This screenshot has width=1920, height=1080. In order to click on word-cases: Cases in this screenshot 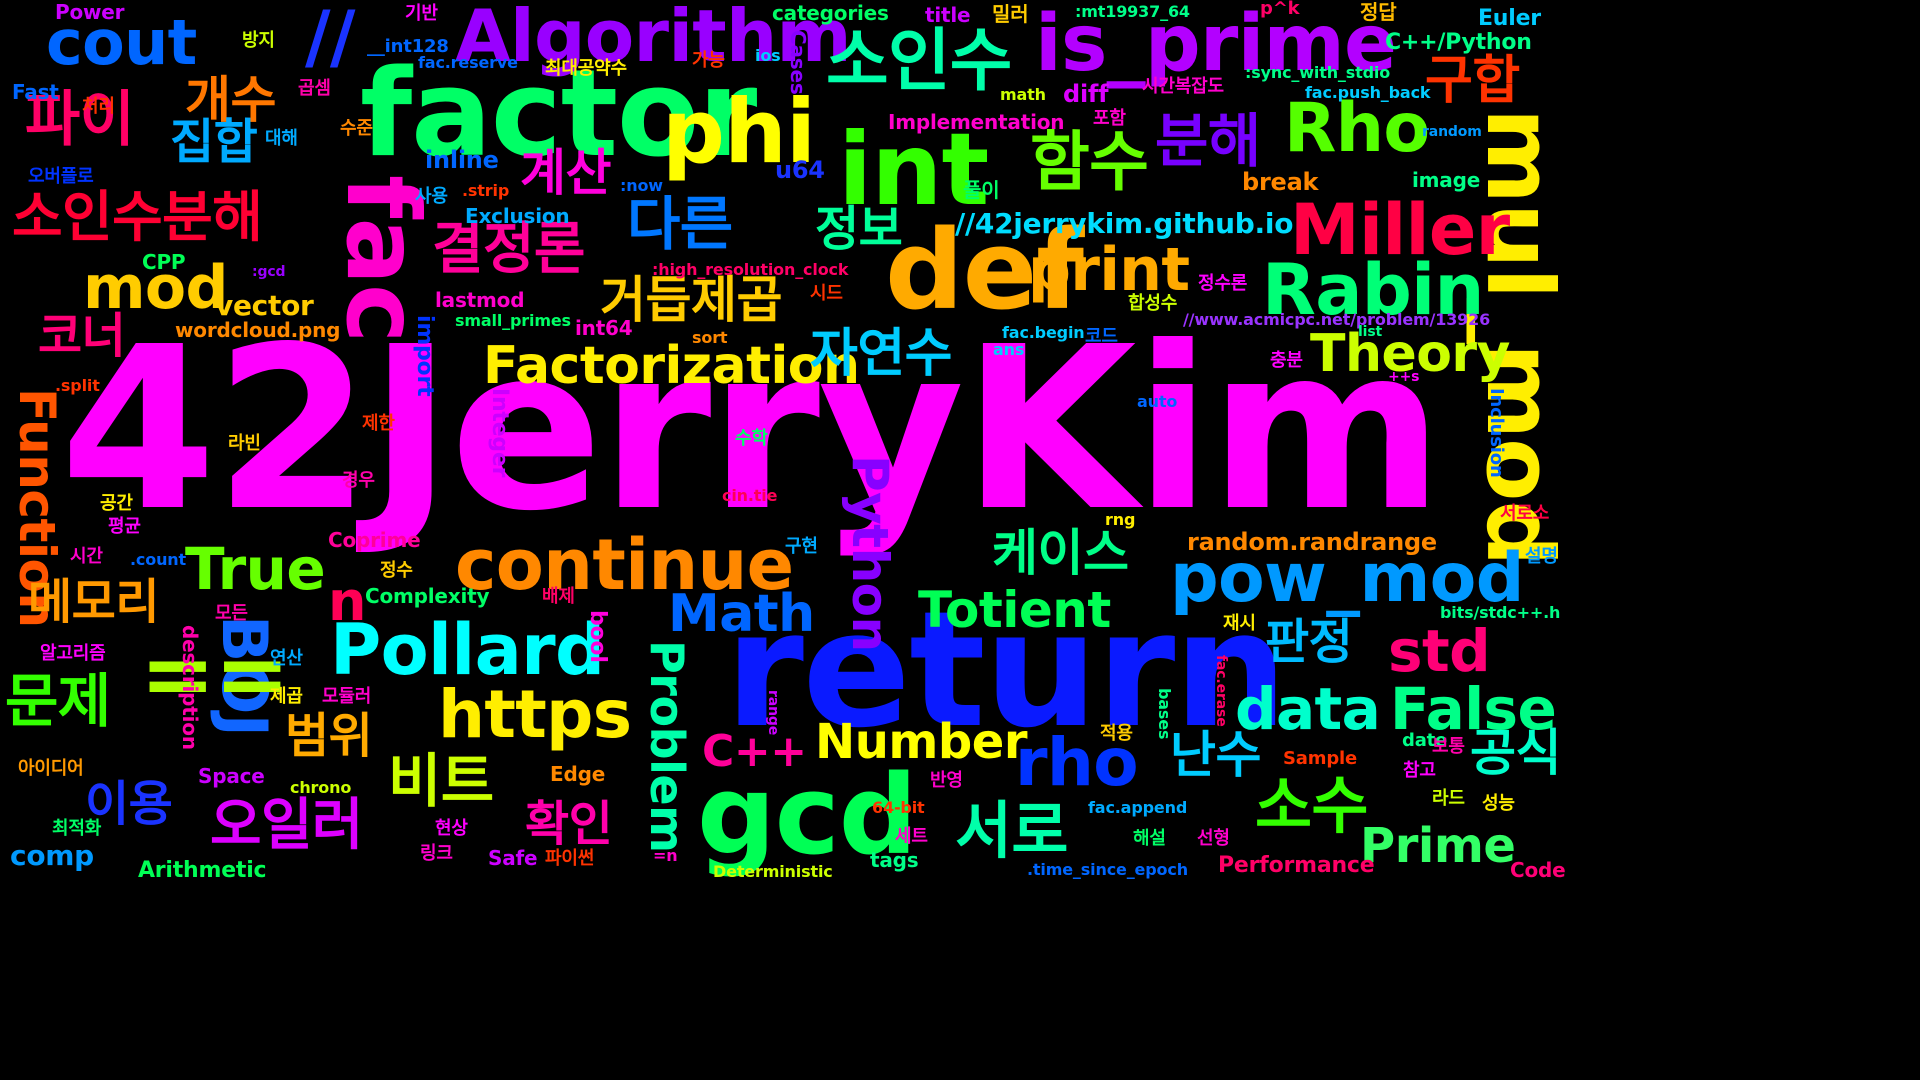, I will do `click(798, 62)`.